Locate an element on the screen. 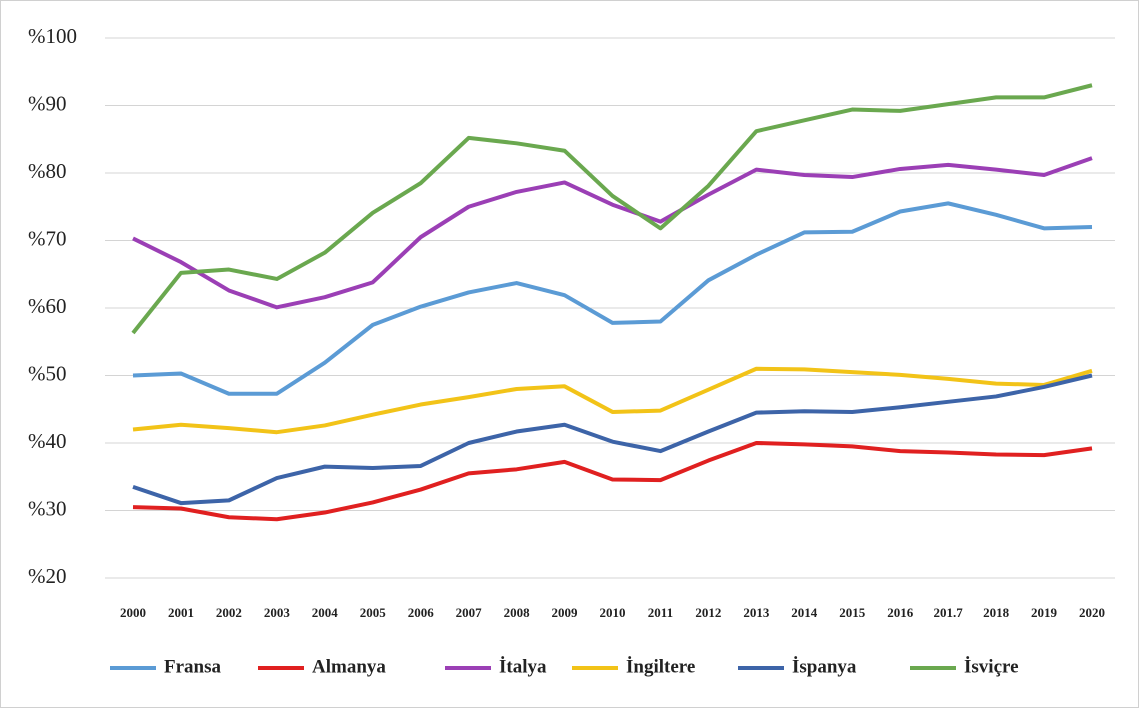 Image resolution: width=1139 pixels, height=708 pixels. x-tick-label: 2013 is located at coordinates (756, 612).